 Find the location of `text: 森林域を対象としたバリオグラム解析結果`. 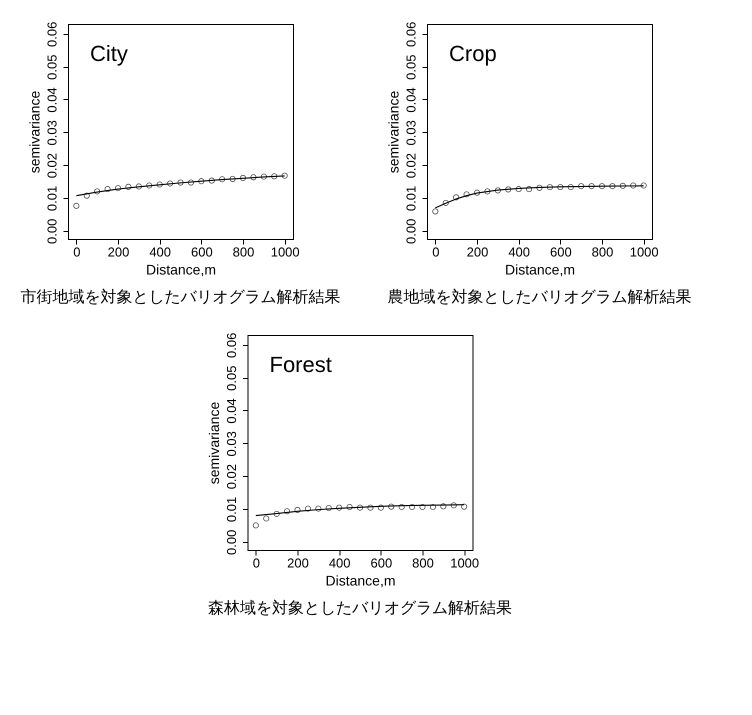

text: 森林域を対象としたバリオグラム解析結果 is located at coordinates (360, 608).